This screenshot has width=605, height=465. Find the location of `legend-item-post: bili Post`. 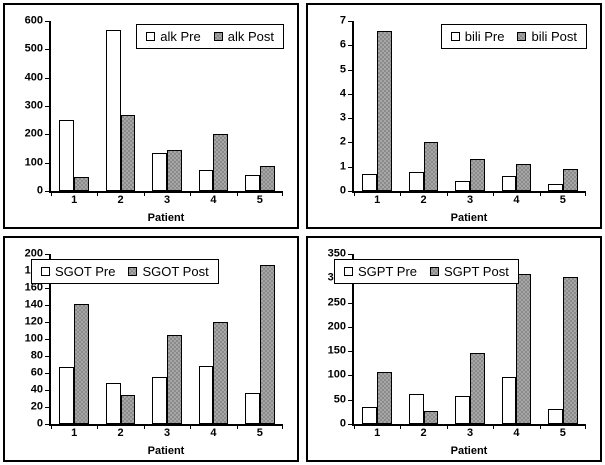

legend-item-post: bili Post is located at coordinates (547, 36).